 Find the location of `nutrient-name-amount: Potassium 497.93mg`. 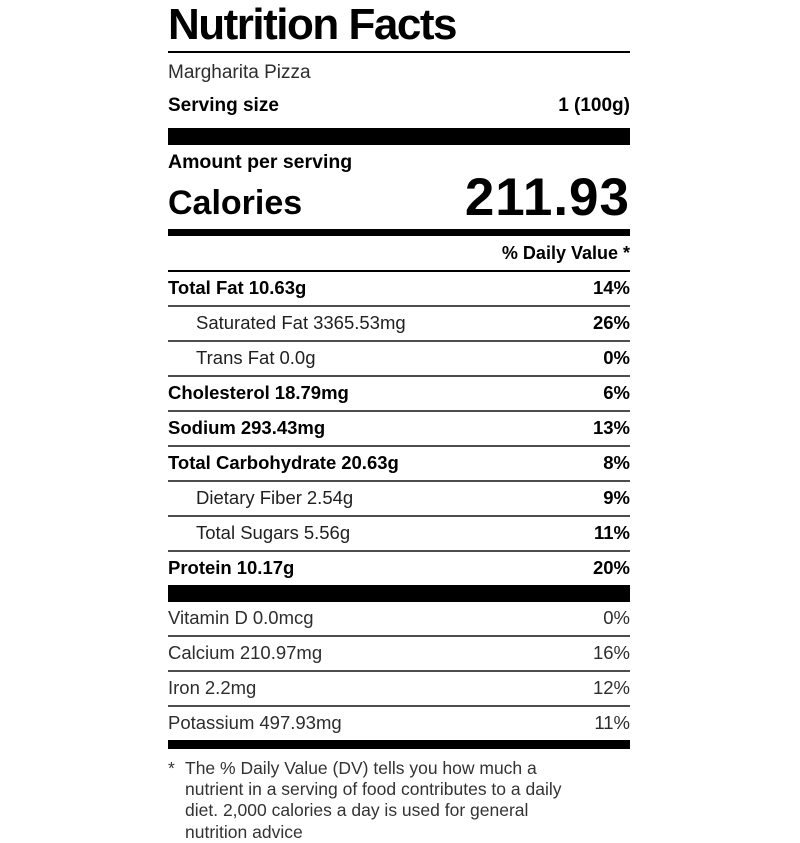

nutrient-name-amount: Potassium 497.93mg is located at coordinates (255, 723).